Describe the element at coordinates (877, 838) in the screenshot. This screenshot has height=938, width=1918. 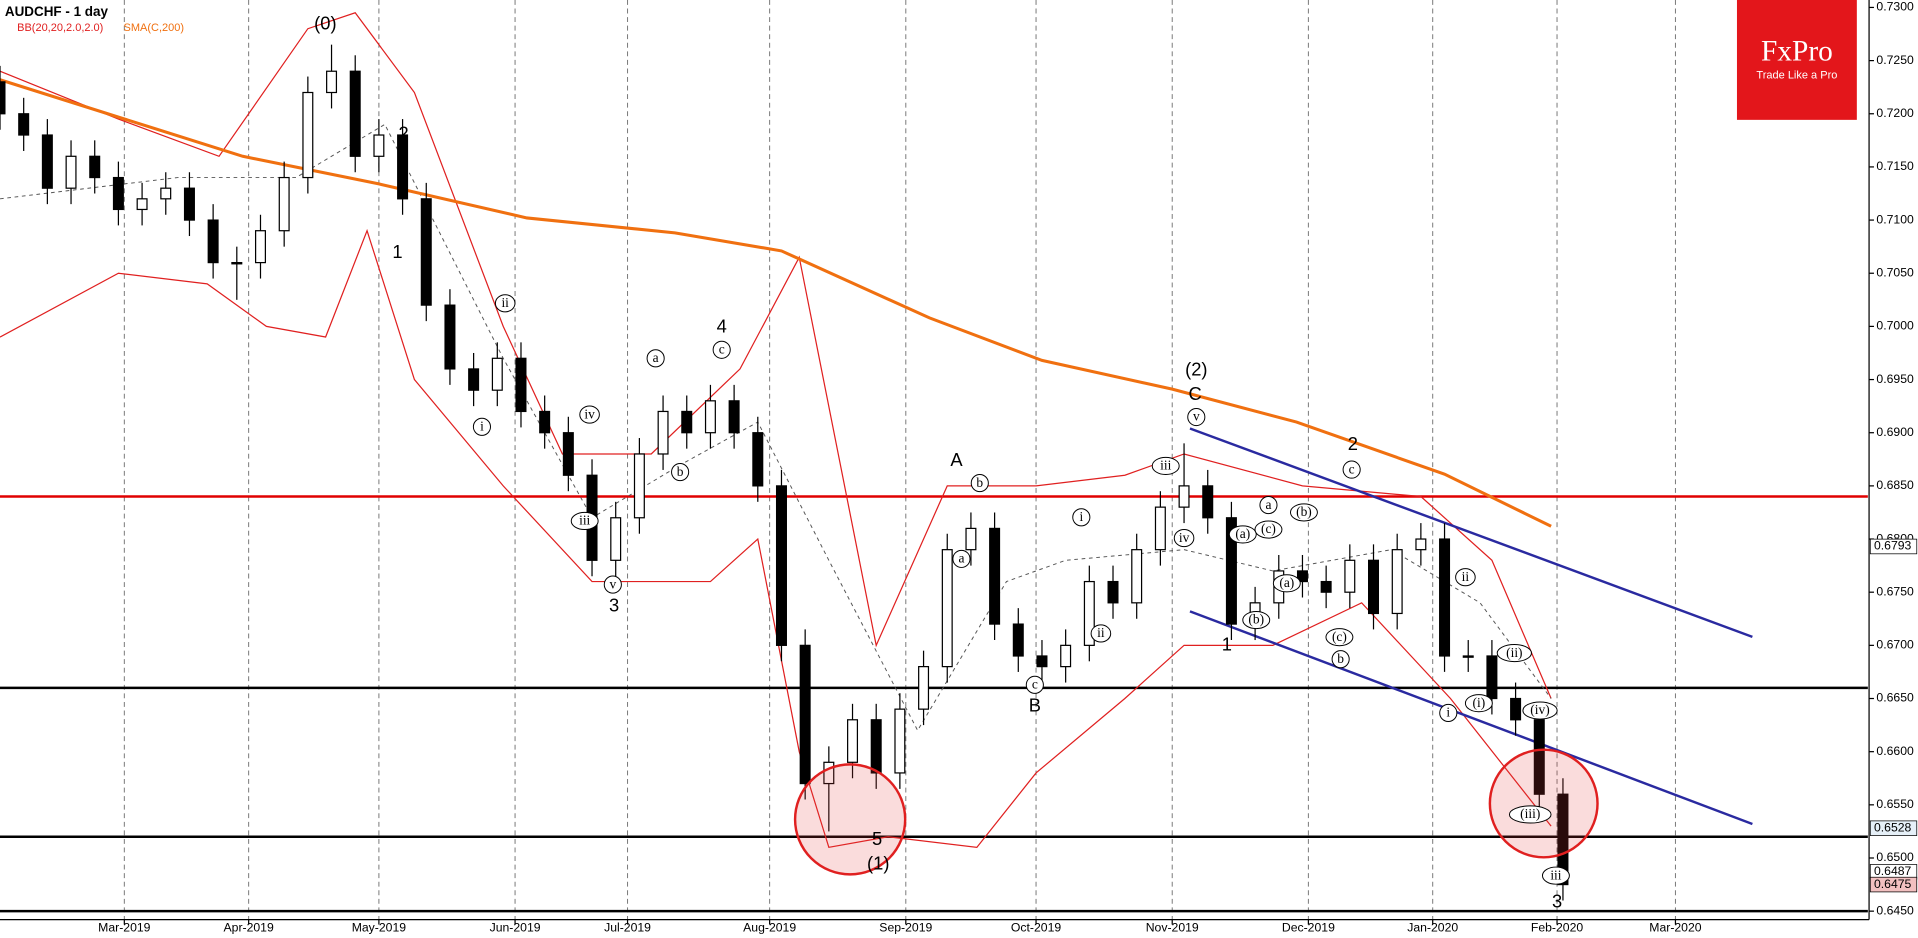
I see `wave-label: 5` at that location.